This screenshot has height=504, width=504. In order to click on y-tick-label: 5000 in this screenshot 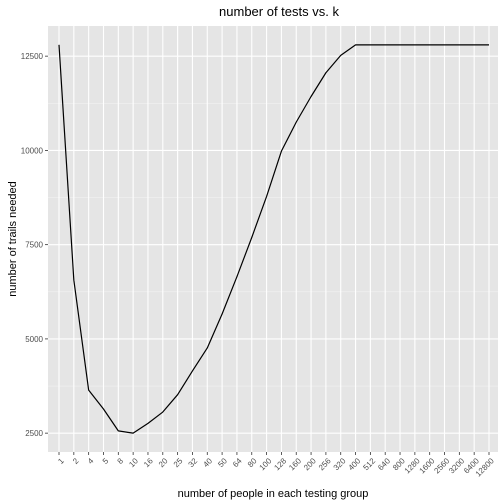, I will do `click(34, 339)`.